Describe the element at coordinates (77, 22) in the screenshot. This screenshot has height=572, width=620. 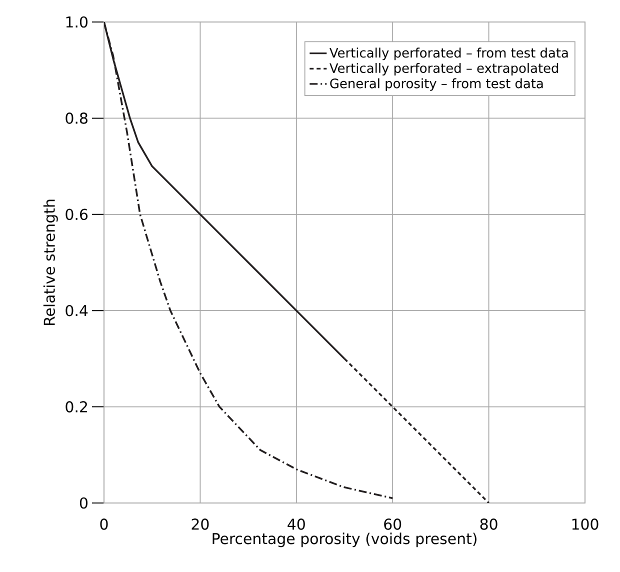
I see `y-tick-label: 1.0` at that location.